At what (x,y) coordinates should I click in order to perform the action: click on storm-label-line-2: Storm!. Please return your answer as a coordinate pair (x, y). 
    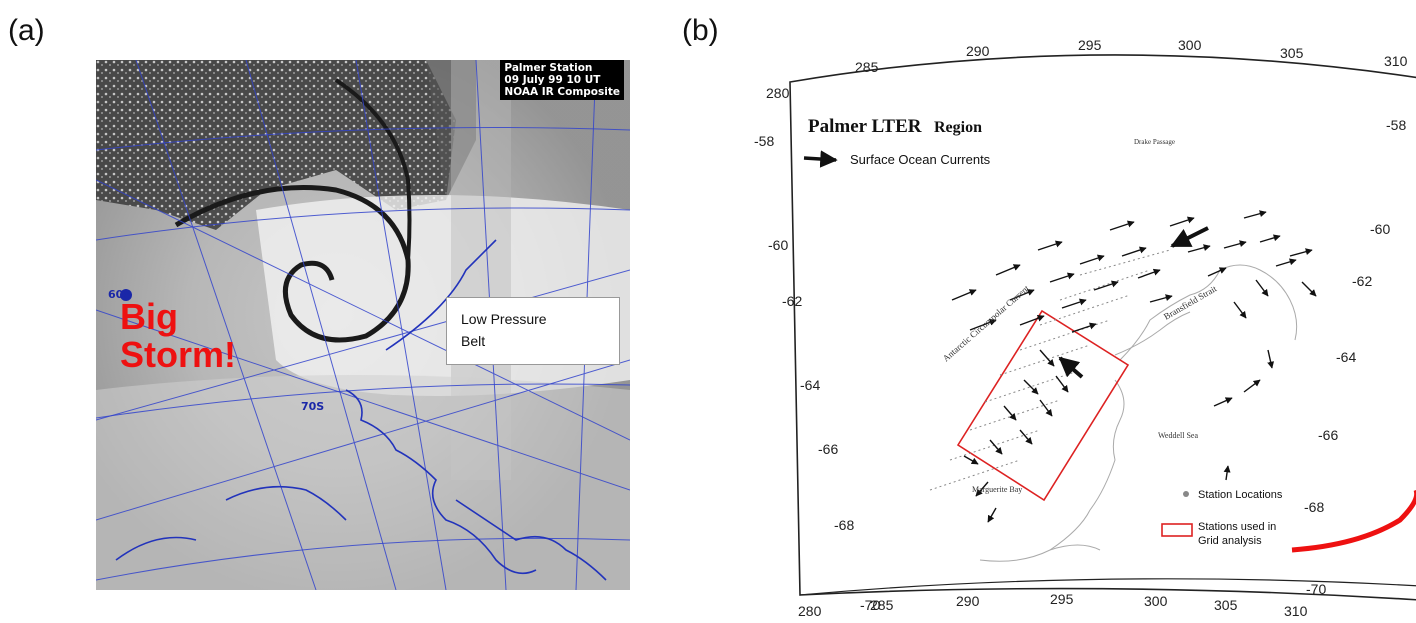
    Looking at the image, I should click on (178, 354).